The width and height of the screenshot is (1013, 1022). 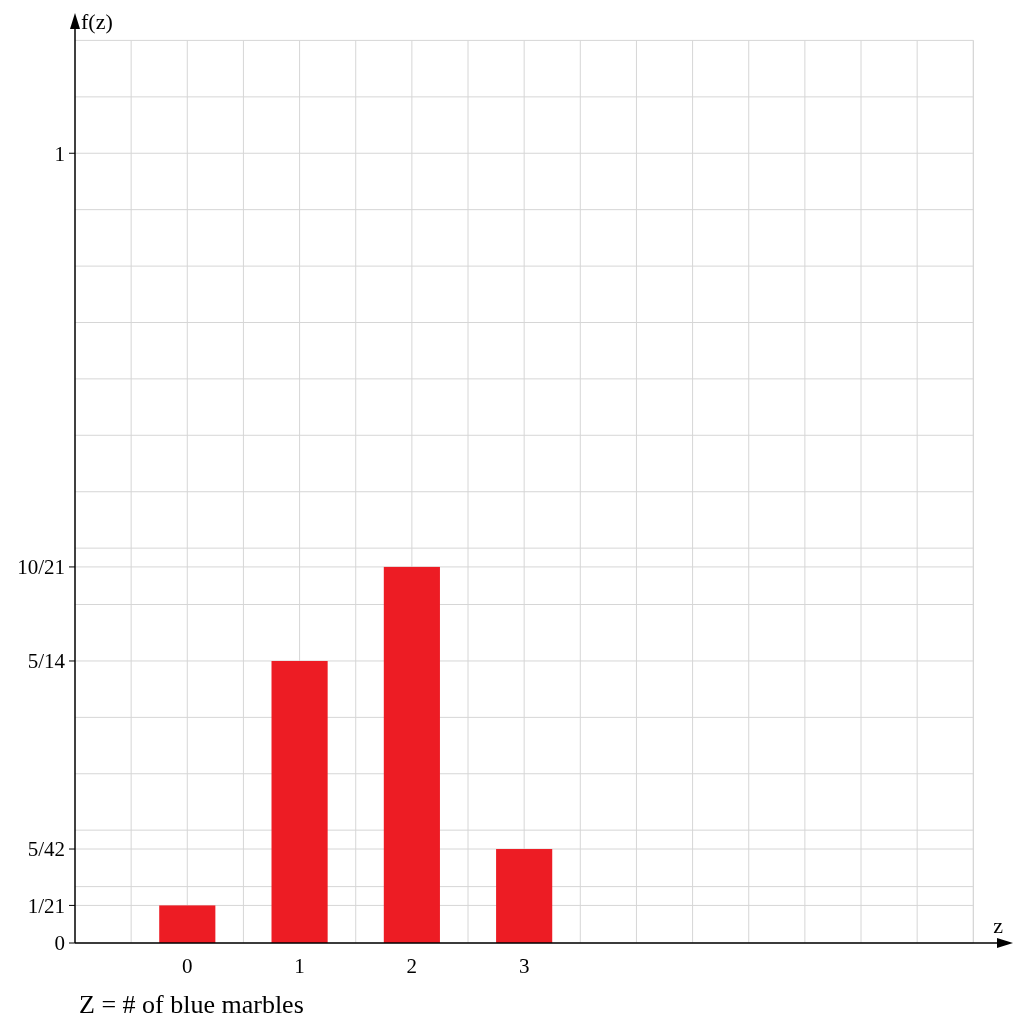 I want to click on x-tick-label: 1, so click(x=299, y=966).